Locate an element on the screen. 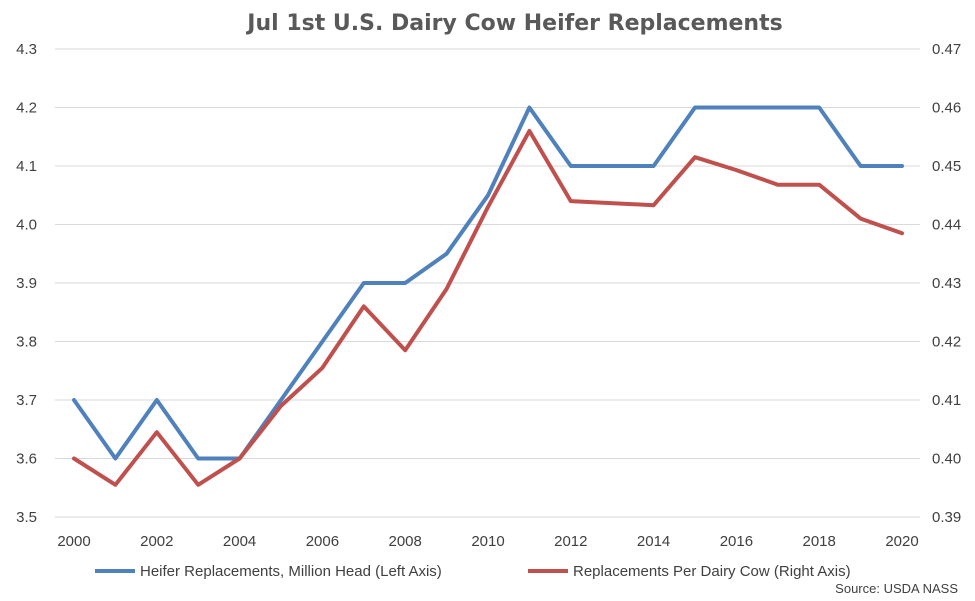 The image size is (975, 601). right-tick-label: 0.45 is located at coordinates (946, 166).